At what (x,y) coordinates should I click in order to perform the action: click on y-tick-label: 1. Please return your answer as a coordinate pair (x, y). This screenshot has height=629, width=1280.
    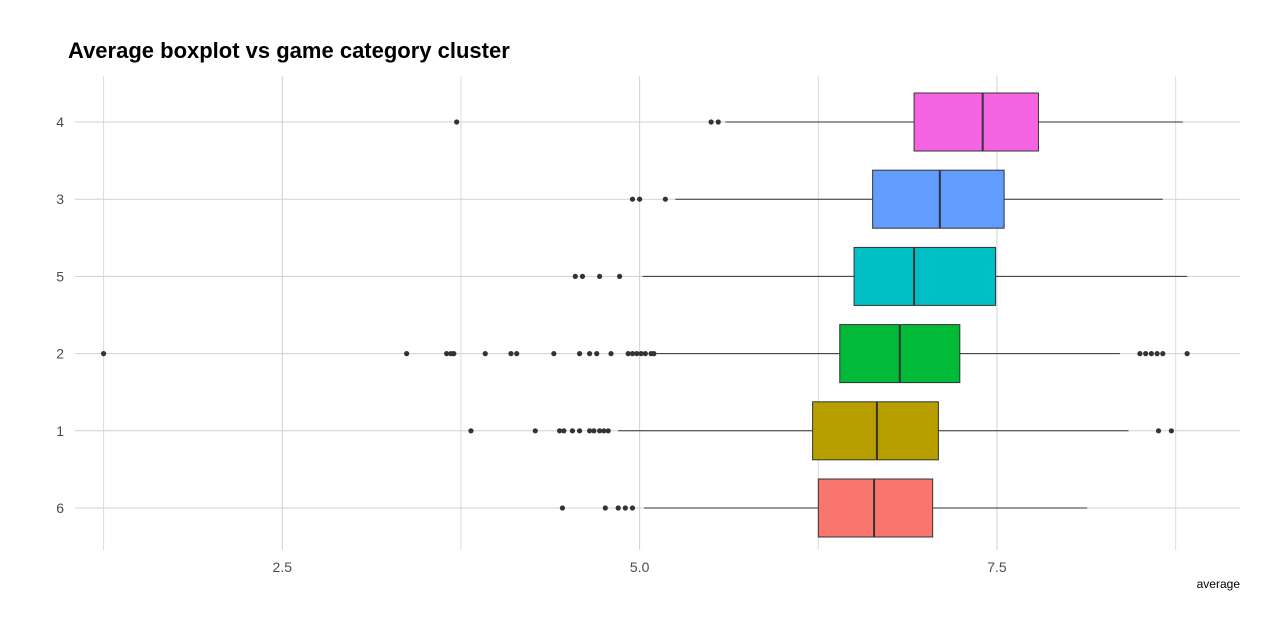
    Looking at the image, I should click on (60, 431).